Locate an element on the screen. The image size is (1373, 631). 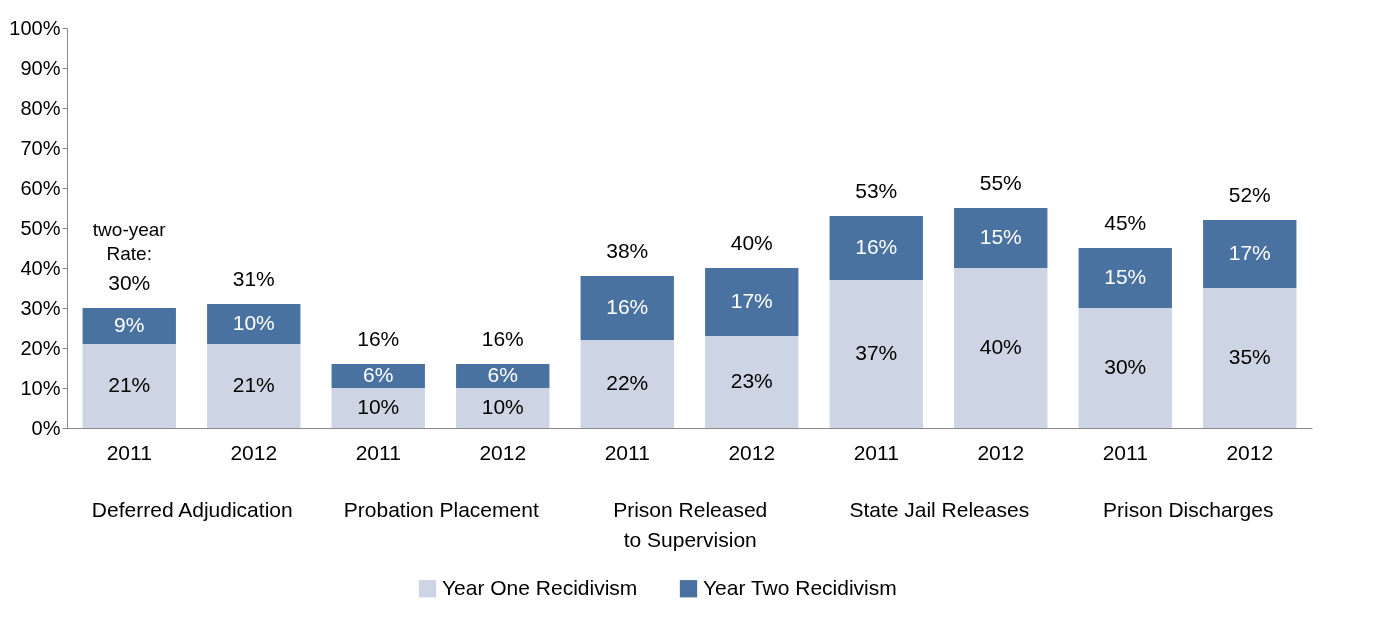
y-tick-label: 70% is located at coordinates (40, 147).